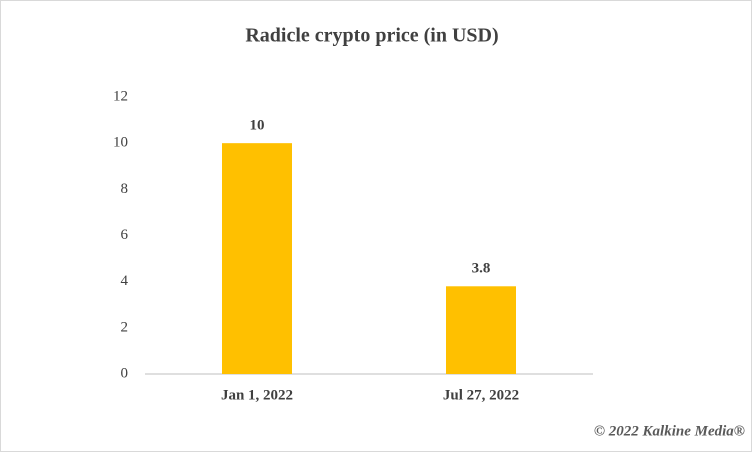  Describe the element at coordinates (257, 395) in the screenshot. I see `x-tick-label: Jan 1, 2022` at that location.